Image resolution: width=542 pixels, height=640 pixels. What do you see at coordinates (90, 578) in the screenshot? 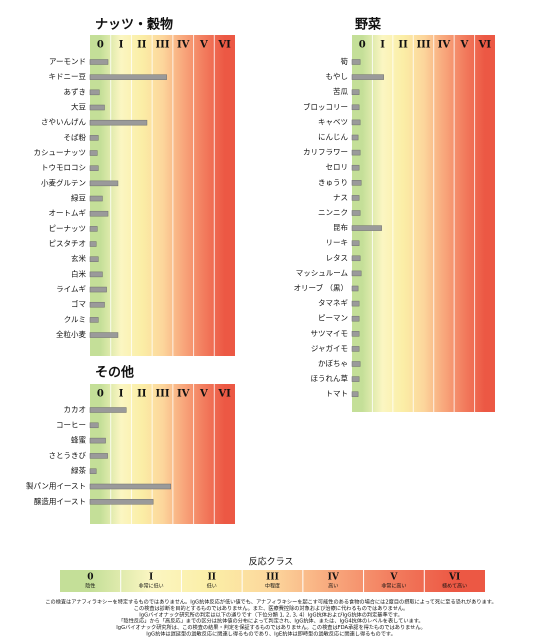
I see `legend-class: 0` at bounding box center [90, 578].